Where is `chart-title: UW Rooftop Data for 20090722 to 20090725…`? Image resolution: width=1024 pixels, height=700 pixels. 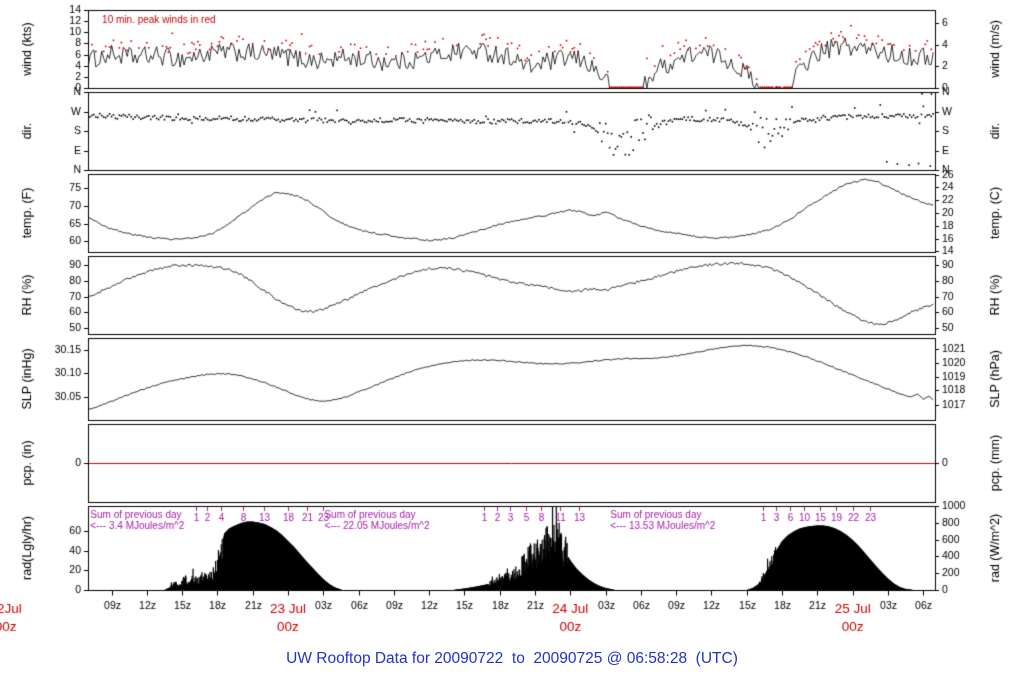
chart-title: UW Rooftop Data for 20090722 to 20090725… is located at coordinates (512, 658).